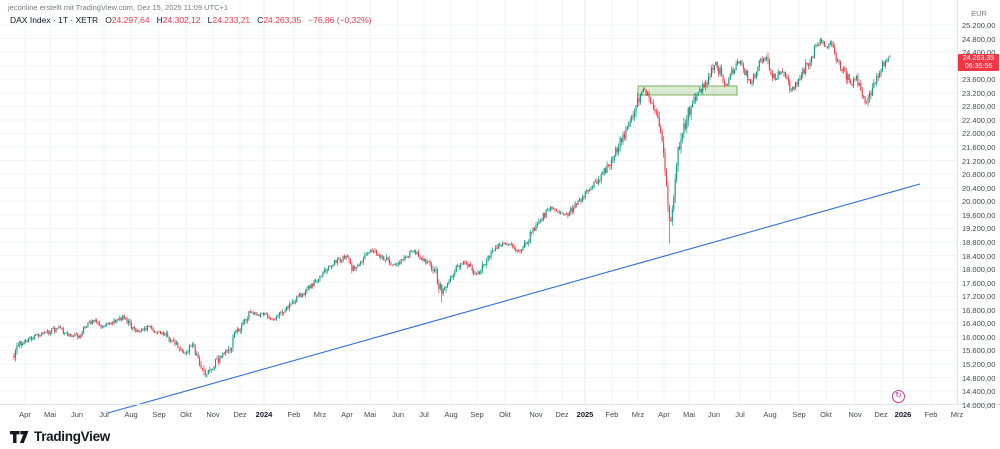 This screenshot has width=1000, height=449. I want to click on last-price-badge: 24.263,35 06:35:56, so click(978, 62).